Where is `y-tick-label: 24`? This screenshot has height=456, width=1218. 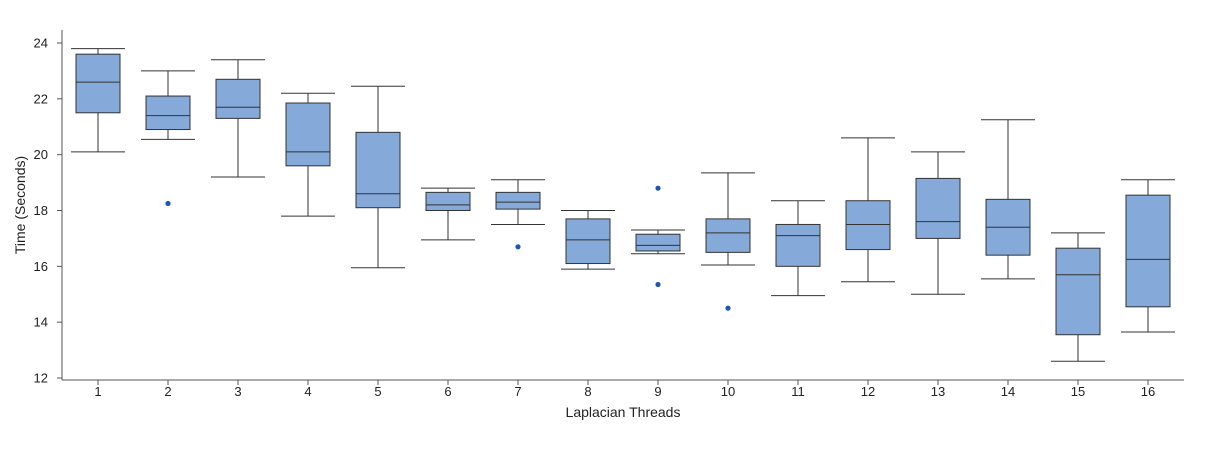
y-tick-label: 24 is located at coordinates (41, 43).